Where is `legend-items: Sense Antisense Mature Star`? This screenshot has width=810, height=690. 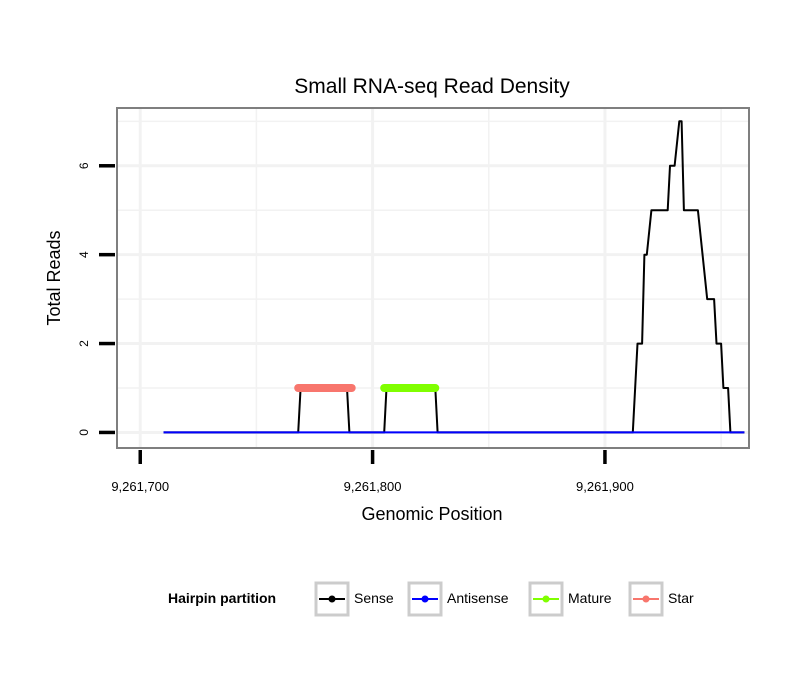 legend-items: Sense Antisense Mature Star is located at coordinates (504, 599).